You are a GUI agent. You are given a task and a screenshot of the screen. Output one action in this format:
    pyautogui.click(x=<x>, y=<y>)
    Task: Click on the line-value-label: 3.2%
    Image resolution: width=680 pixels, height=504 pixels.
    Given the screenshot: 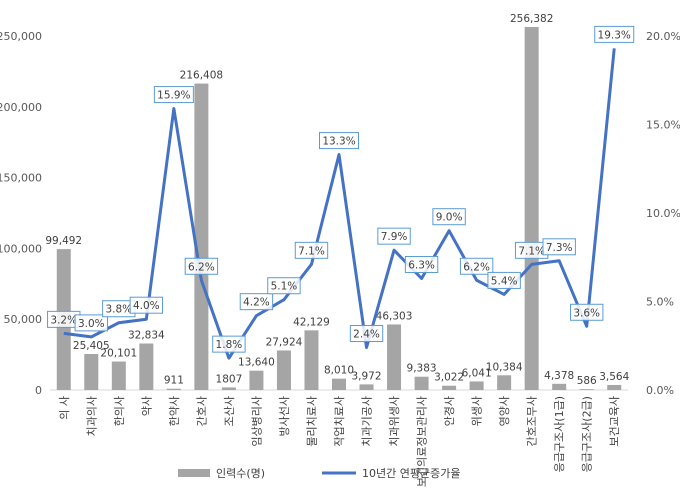 What is the action you would take?
    pyautogui.click(x=63, y=320)
    